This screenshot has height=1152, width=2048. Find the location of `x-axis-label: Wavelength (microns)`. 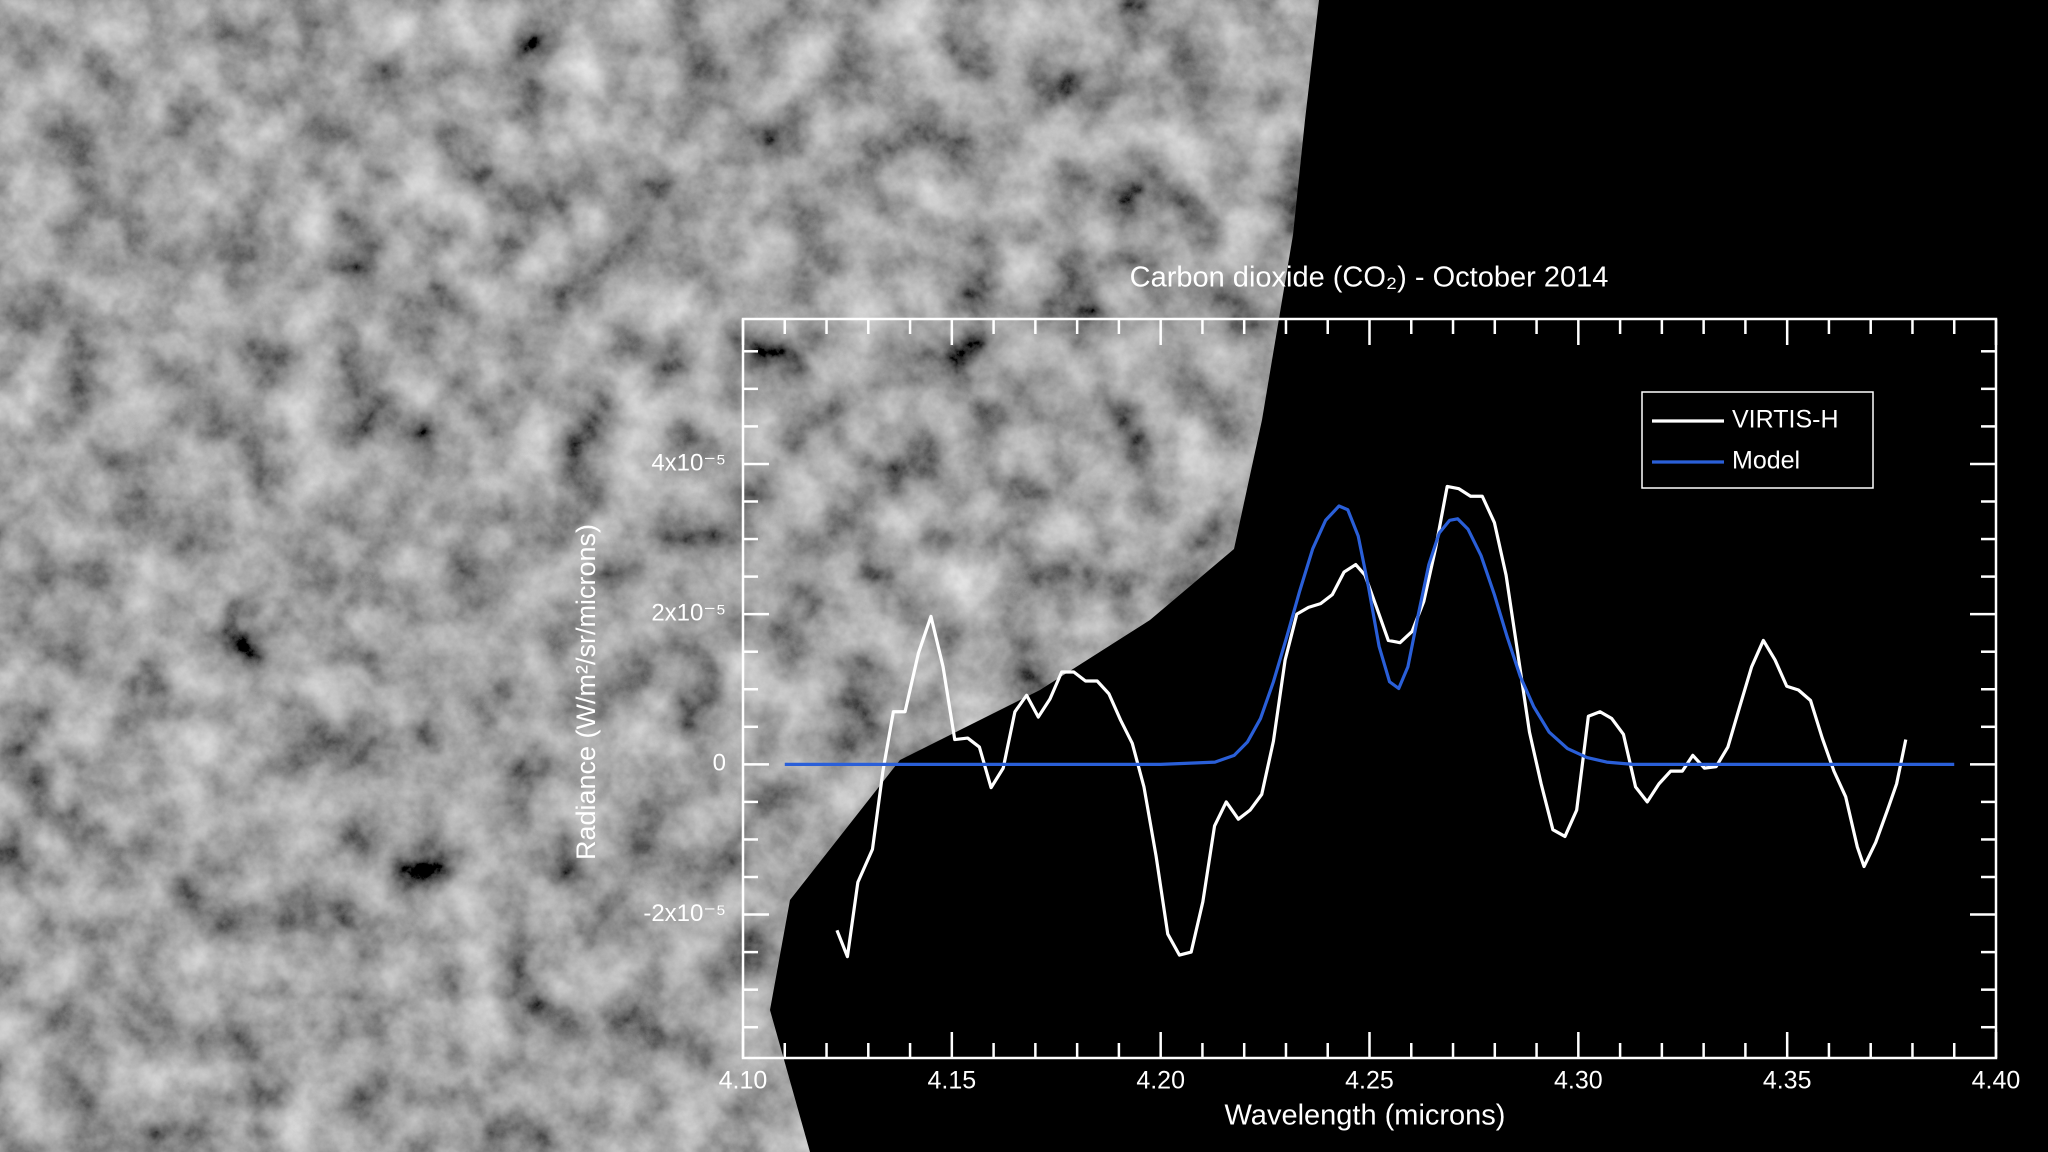

x-axis-label: Wavelength (microns) is located at coordinates (1365, 1116).